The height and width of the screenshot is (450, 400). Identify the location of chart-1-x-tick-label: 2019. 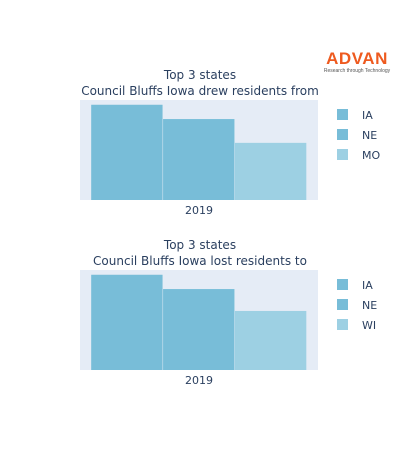
(199, 380).